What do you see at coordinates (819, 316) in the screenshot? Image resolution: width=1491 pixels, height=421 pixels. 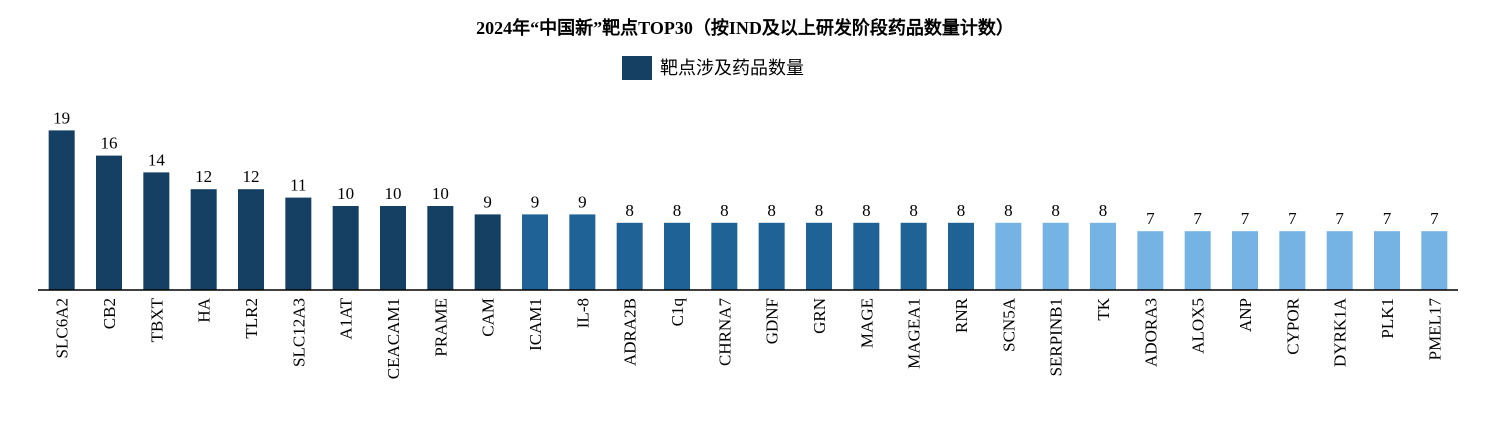 I see `x-tick-label: GRN` at bounding box center [819, 316].